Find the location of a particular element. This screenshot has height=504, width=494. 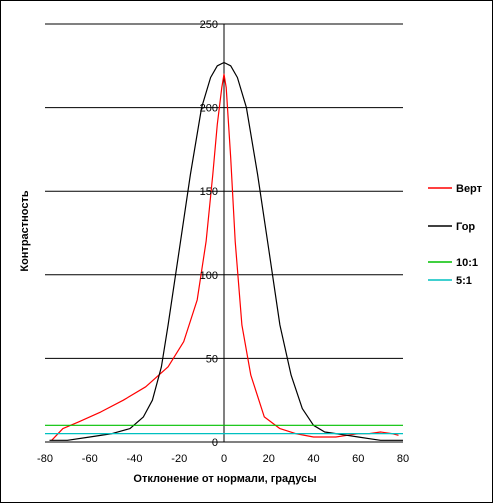

y-tick-label: 250 is located at coordinates (209, 25).